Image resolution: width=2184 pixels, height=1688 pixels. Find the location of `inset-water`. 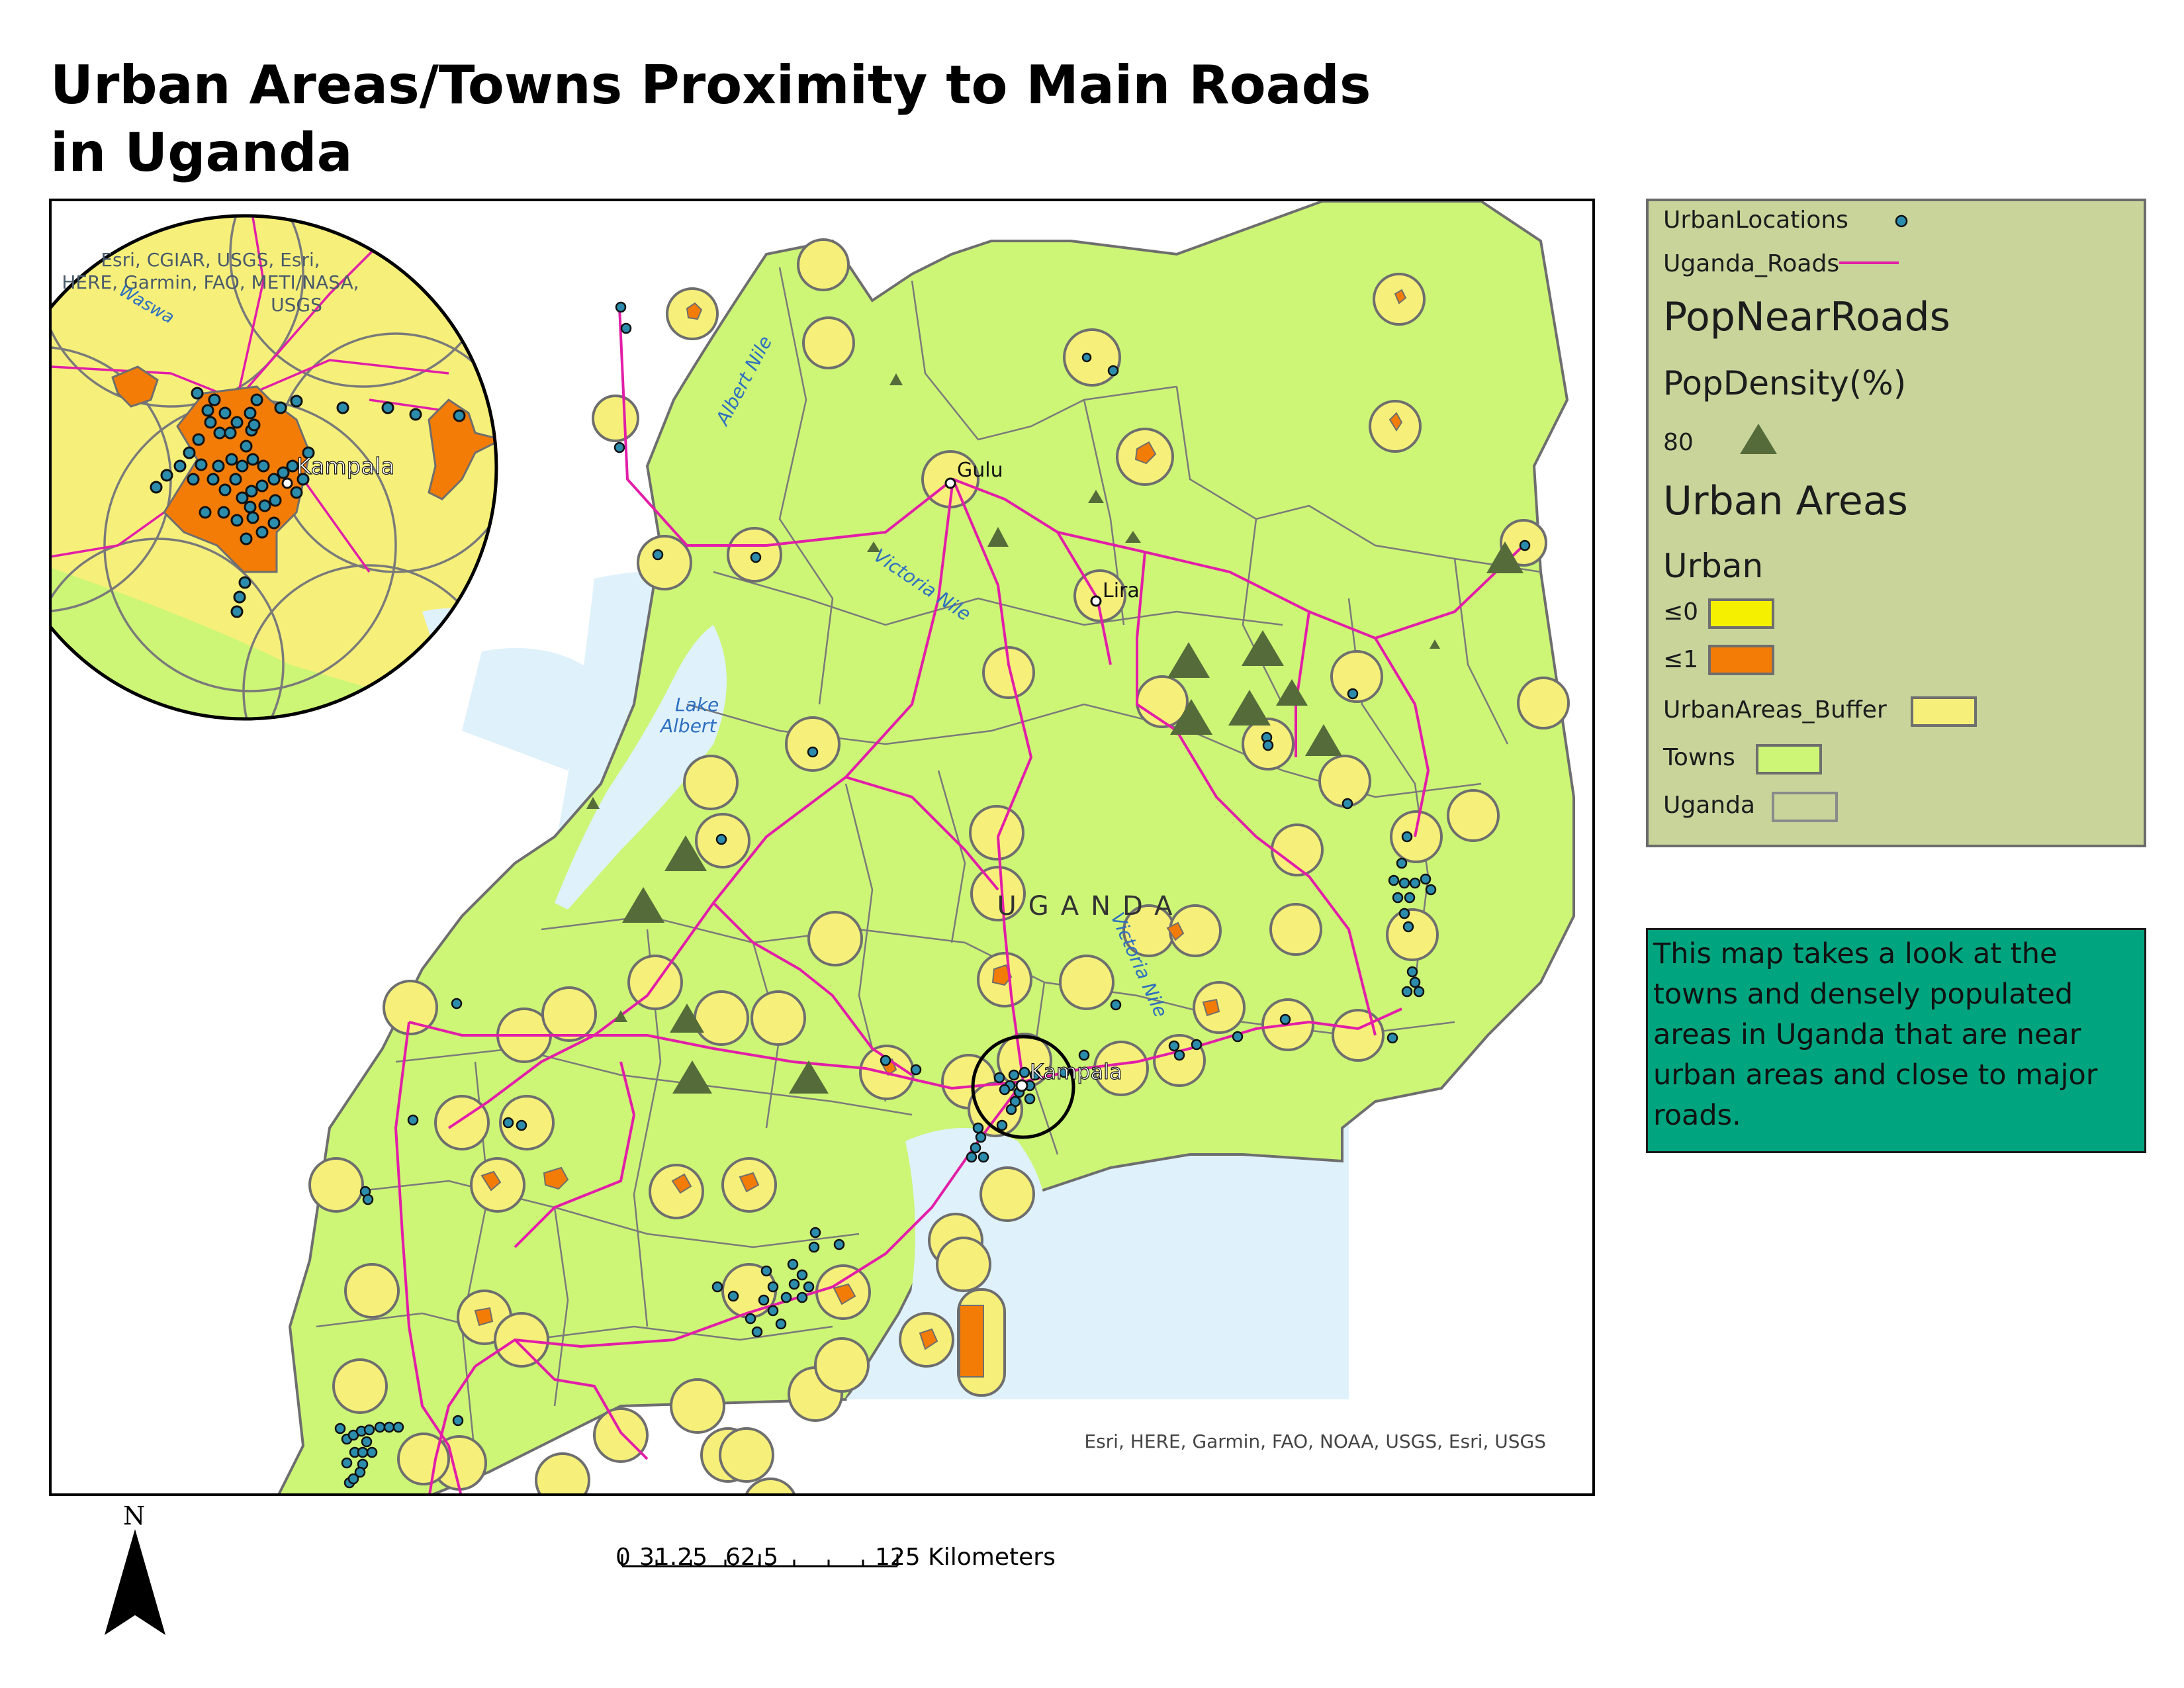

inset-water is located at coordinates (531, 709).